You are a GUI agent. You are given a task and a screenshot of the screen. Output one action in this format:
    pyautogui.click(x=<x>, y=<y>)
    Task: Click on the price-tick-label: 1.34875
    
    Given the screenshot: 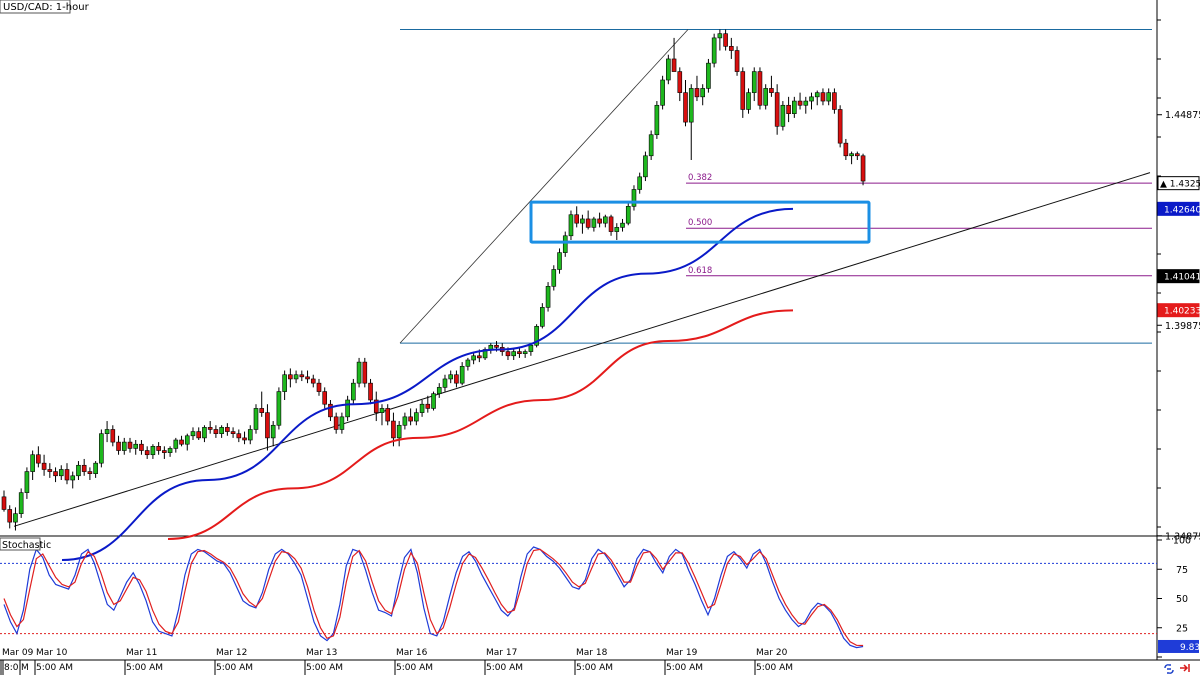 What is the action you would take?
    pyautogui.click(x=1182, y=536)
    